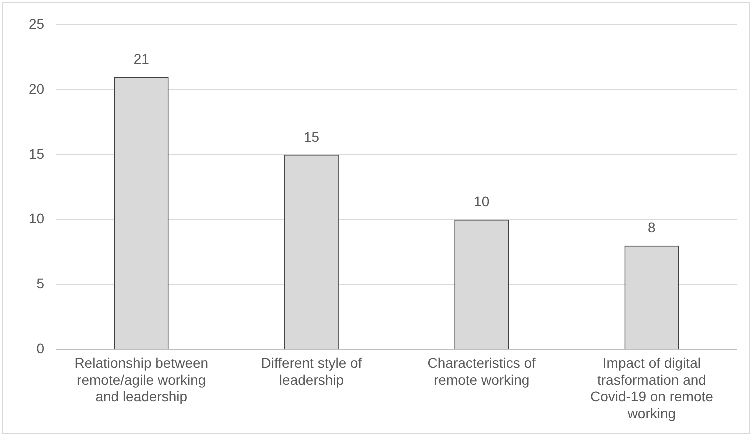 This screenshot has height=438, width=754. Describe the element at coordinates (312, 136) in the screenshot. I see `data-label: 15` at that location.